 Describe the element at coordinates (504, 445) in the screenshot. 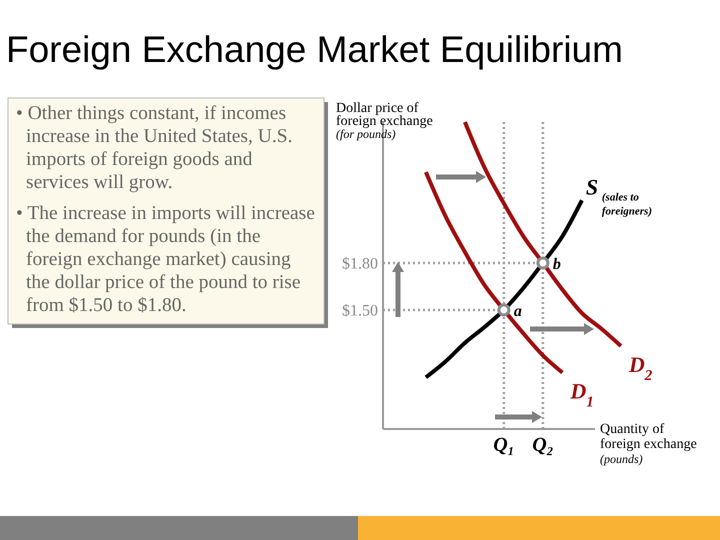

I see `x-tick-label: Q₁` at that location.